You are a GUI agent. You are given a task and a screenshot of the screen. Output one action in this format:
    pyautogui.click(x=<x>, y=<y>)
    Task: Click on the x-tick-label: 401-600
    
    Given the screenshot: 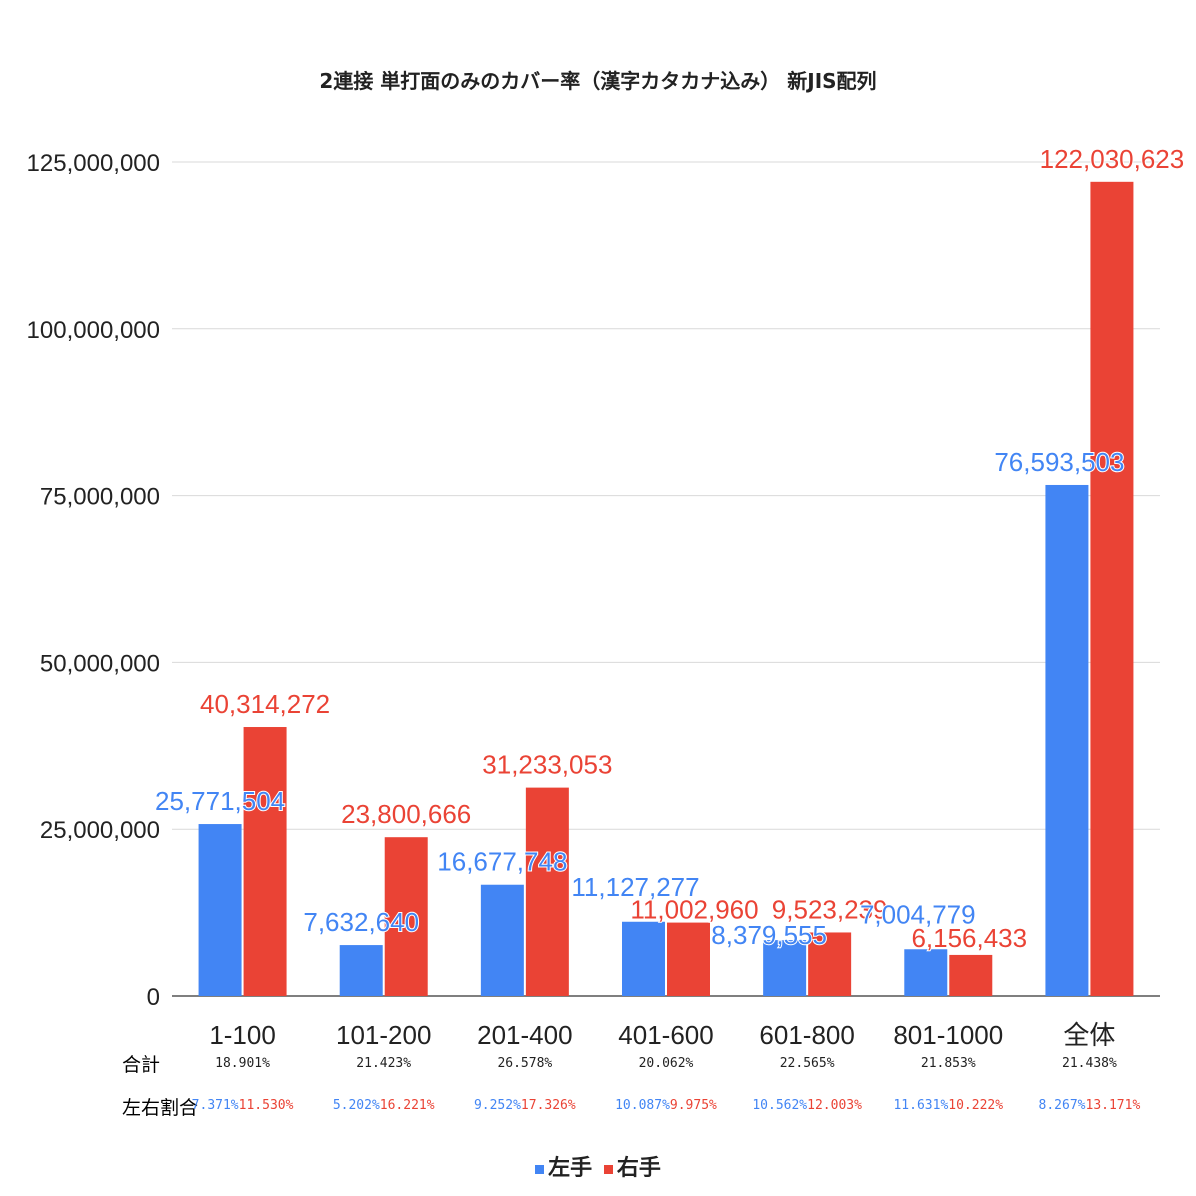 What is the action you would take?
    pyautogui.click(x=665, y=1035)
    